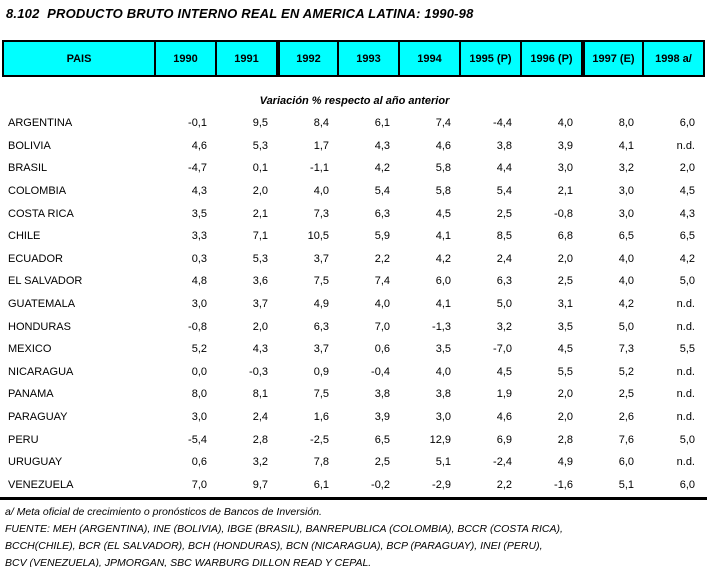 Image resolution: width=709 pixels, height=567 pixels. I want to click on value-cell: n.d., so click(685, 417).